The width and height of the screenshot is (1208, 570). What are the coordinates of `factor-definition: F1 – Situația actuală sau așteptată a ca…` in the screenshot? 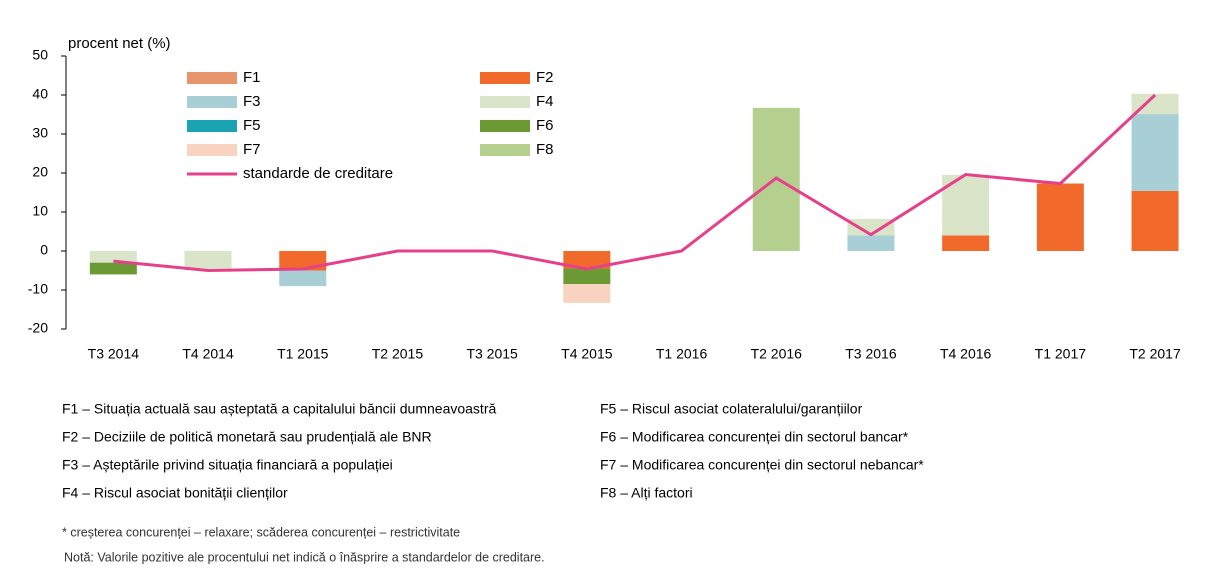 It's located at (279, 409).